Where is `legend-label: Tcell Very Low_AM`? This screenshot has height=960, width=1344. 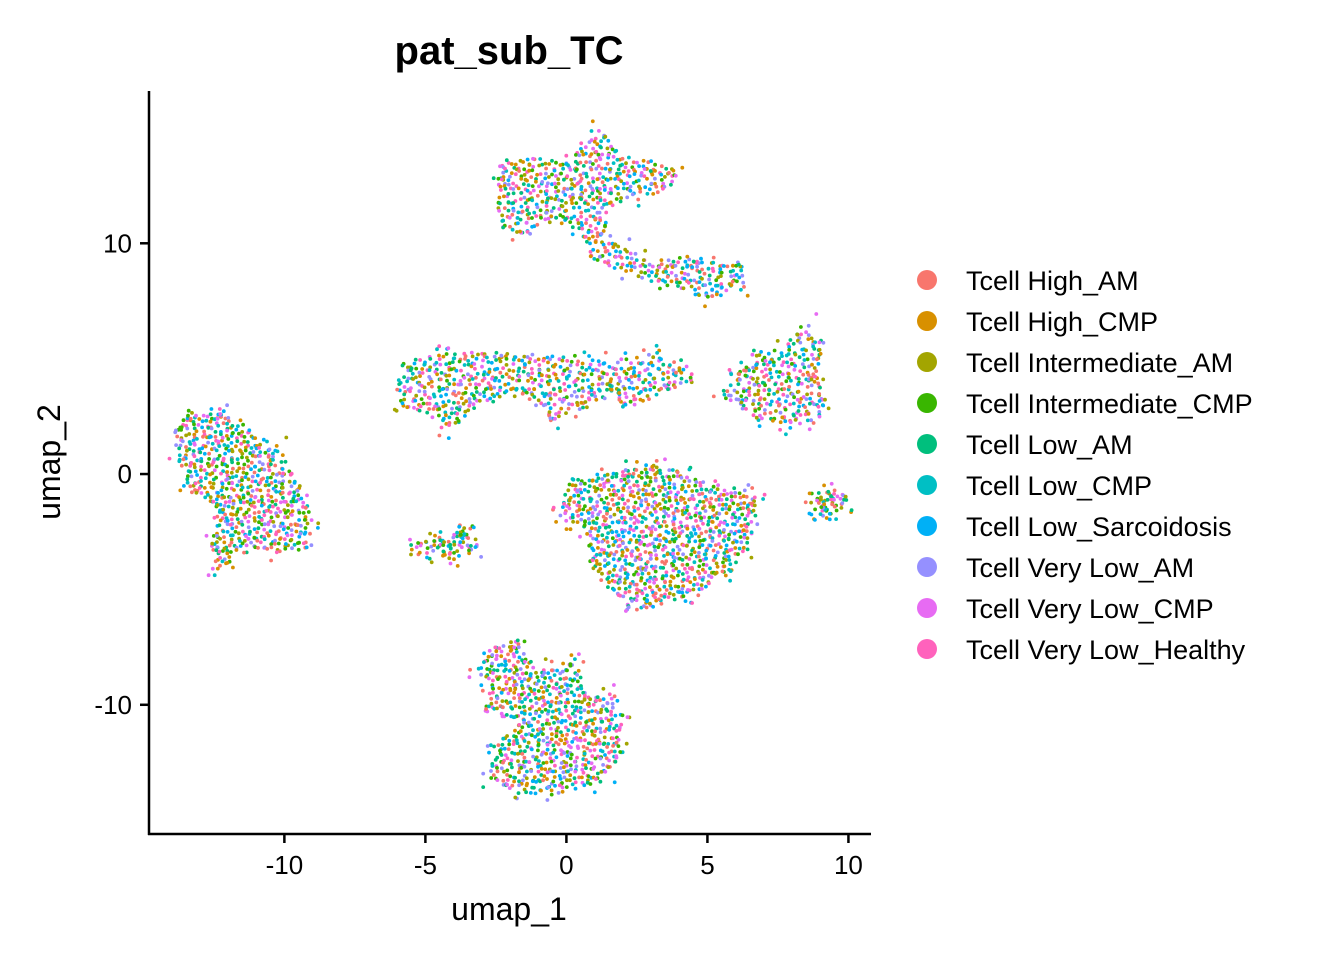
legend-label: Tcell Very Low_AM is located at coordinates (1080, 568).